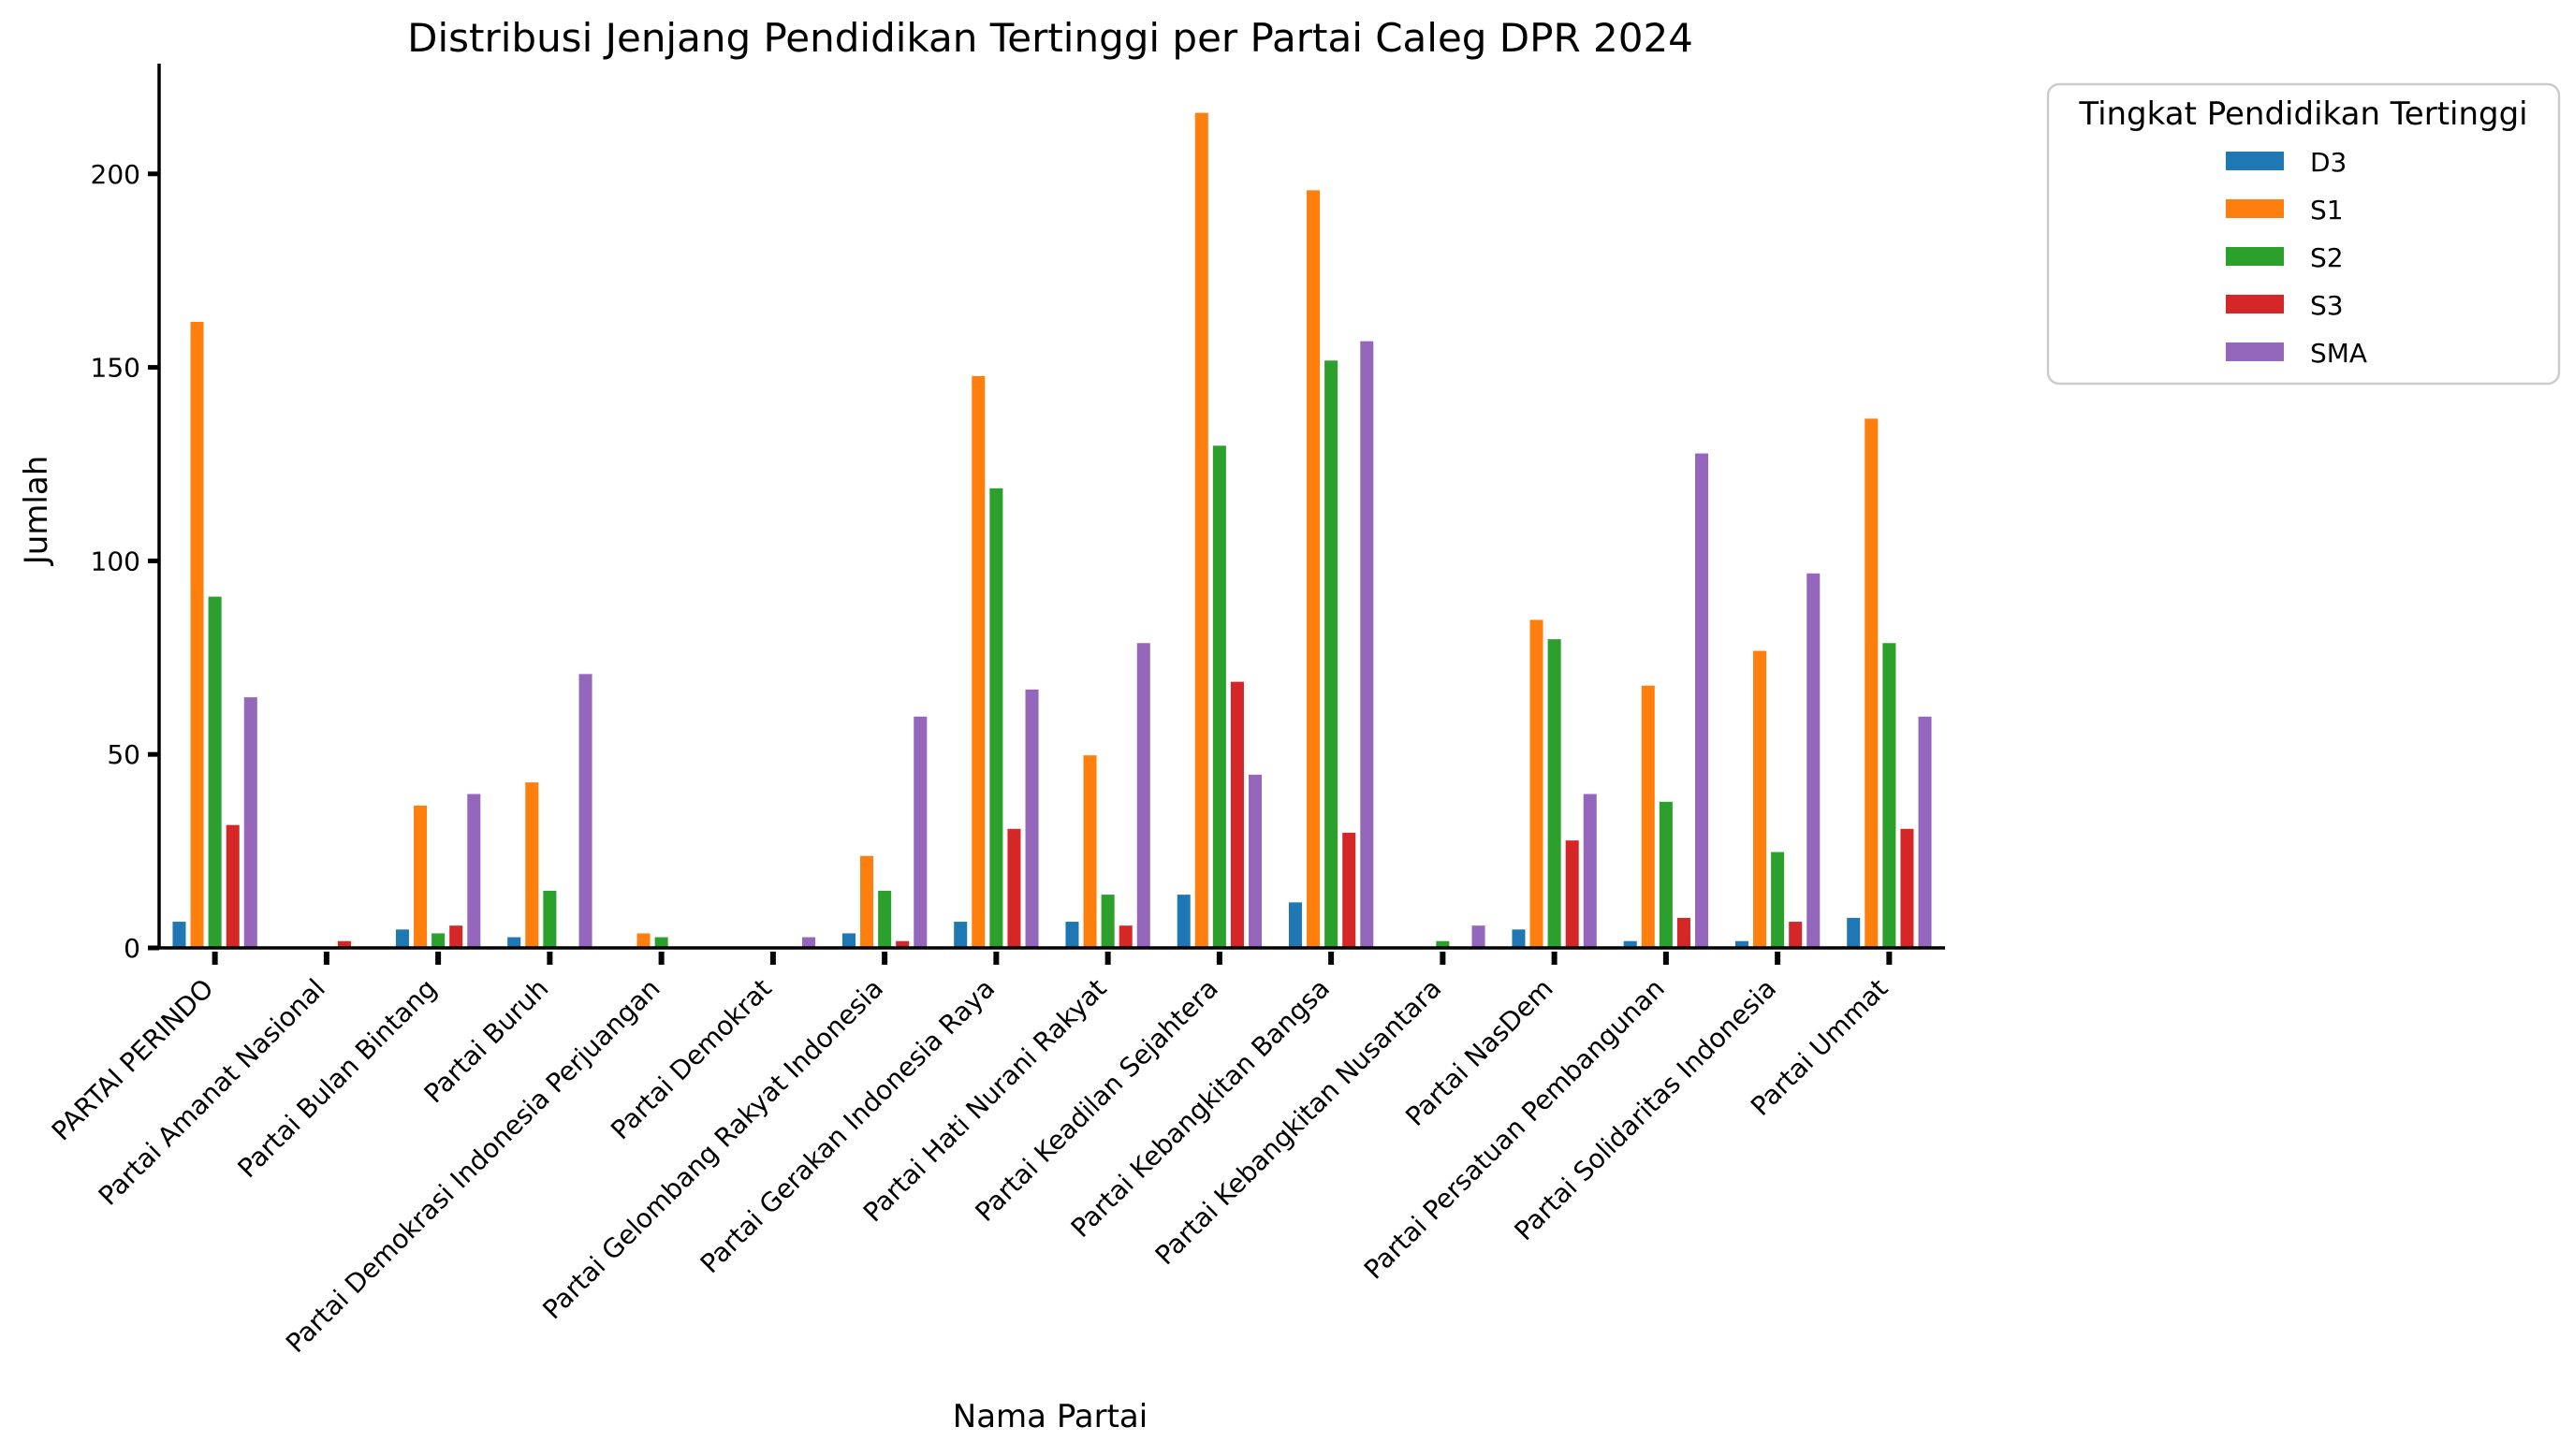 This screenshot has height=1456, width=2574. I want to click on legend-label-s1: S1, so click(2327, 210).